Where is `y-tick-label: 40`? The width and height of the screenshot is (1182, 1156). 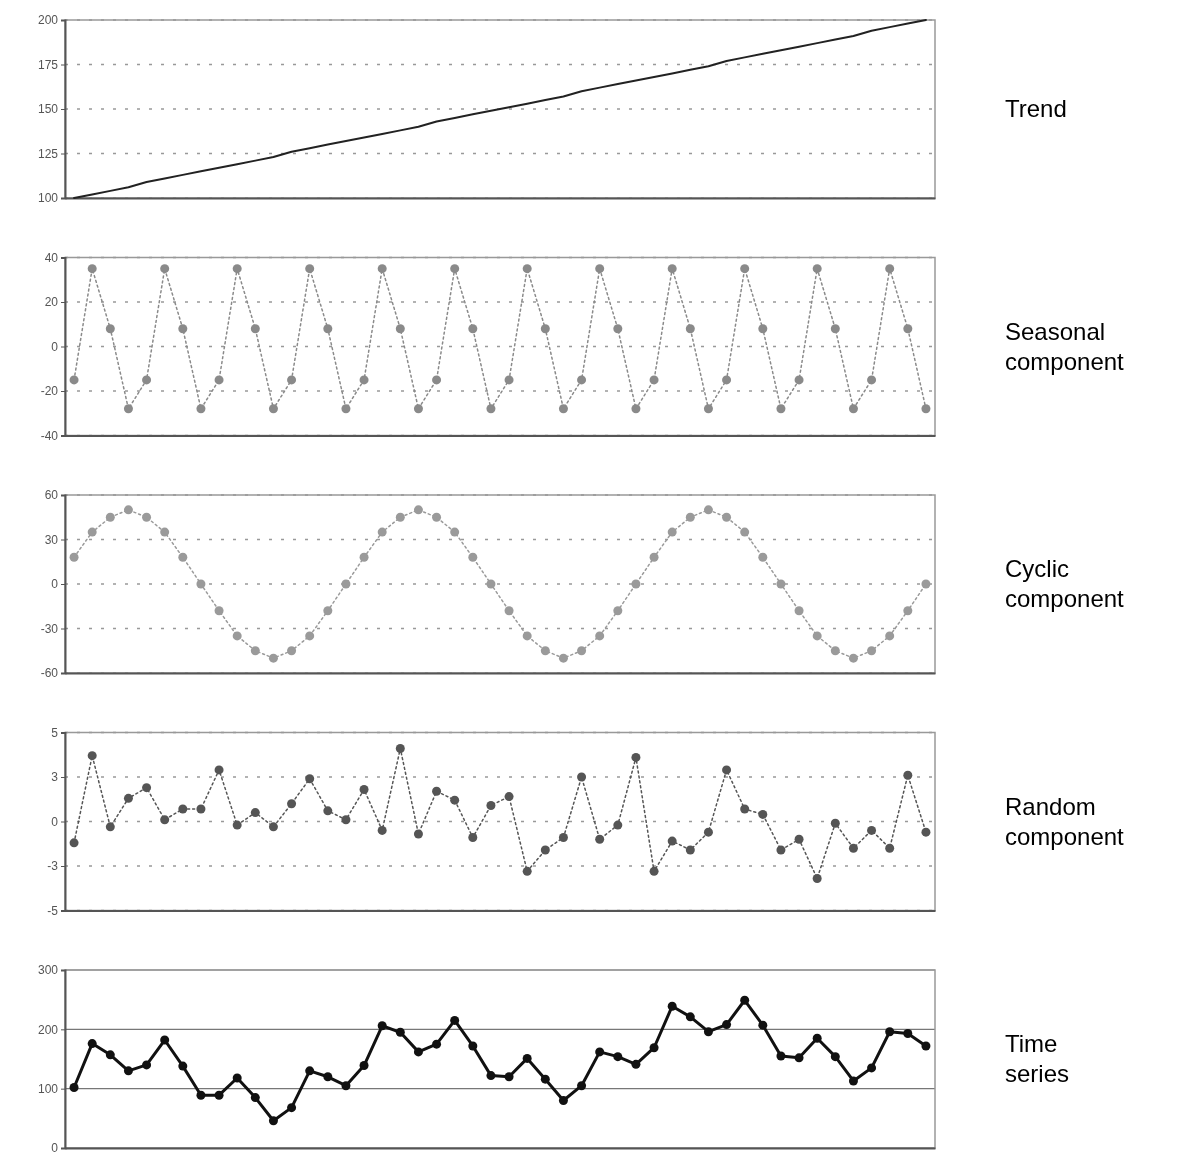 y-tick-label: 40 is located at coordinates (51, 257).